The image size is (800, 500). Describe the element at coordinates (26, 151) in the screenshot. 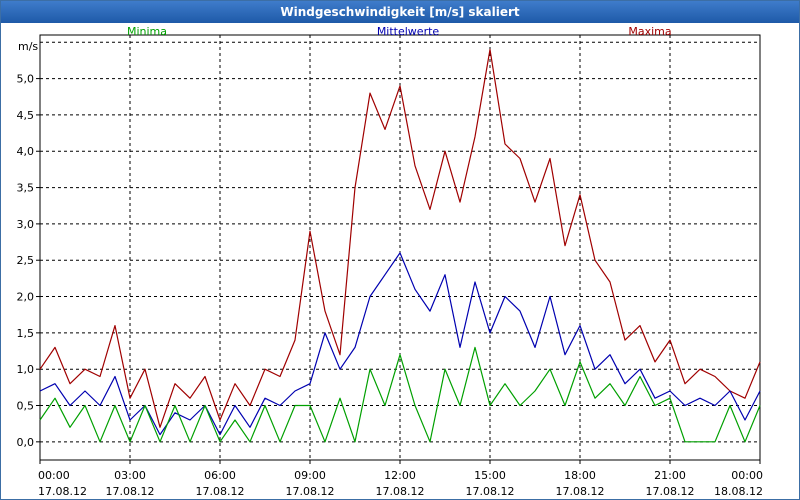

I see `y-tick-label: 4,0` at that location.